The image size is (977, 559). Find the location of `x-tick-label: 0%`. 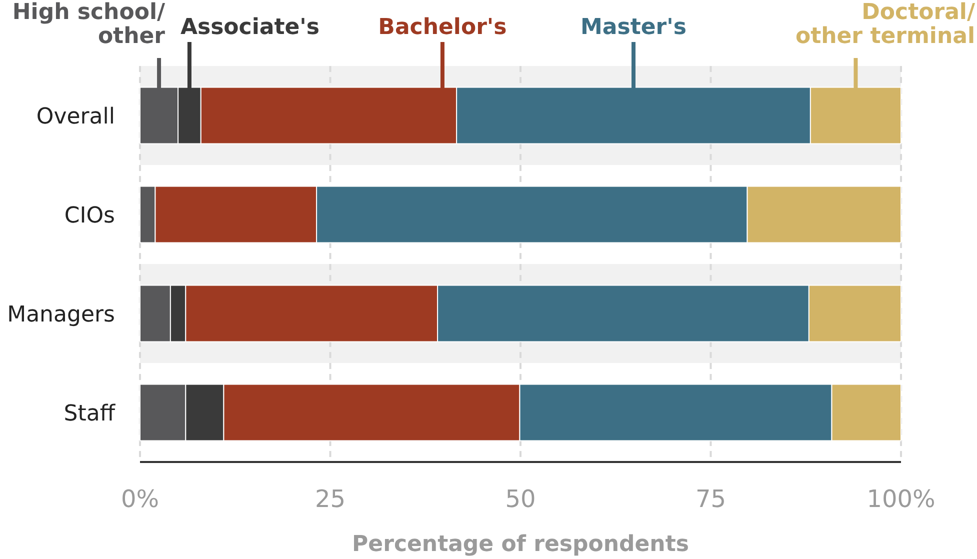

x-tick-label: 0% is located at coordinates (140, 499).